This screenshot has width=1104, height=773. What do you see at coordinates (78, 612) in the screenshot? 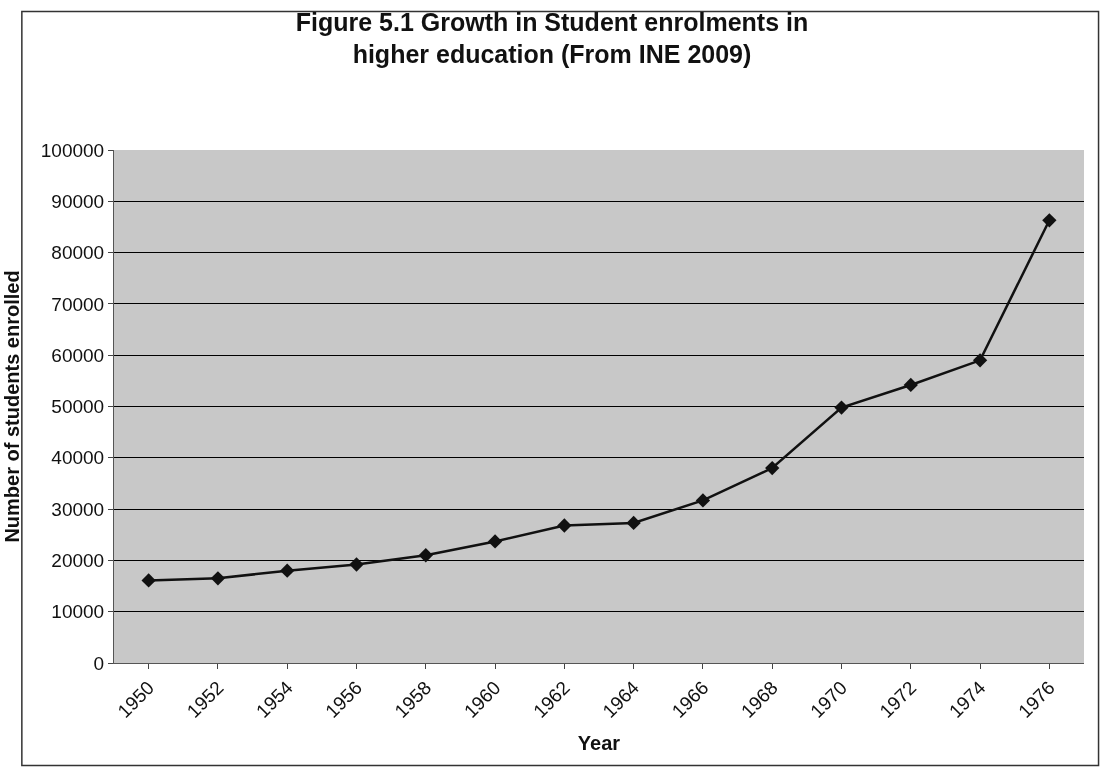
I see `y-tick-label: 10000` at bounding box center [78, 612].